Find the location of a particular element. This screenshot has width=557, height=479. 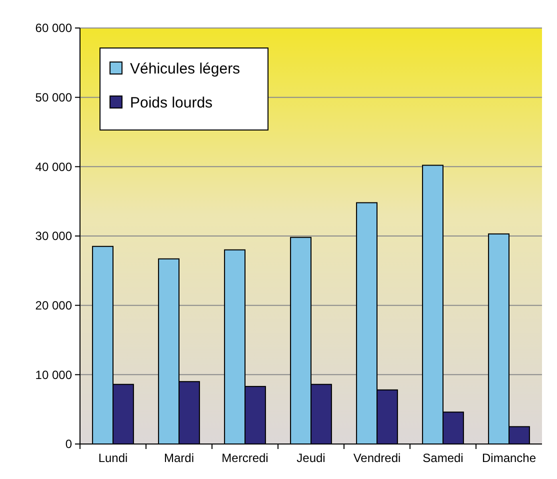

x-tick-label: Mardi is located at coordinates (179, 458).